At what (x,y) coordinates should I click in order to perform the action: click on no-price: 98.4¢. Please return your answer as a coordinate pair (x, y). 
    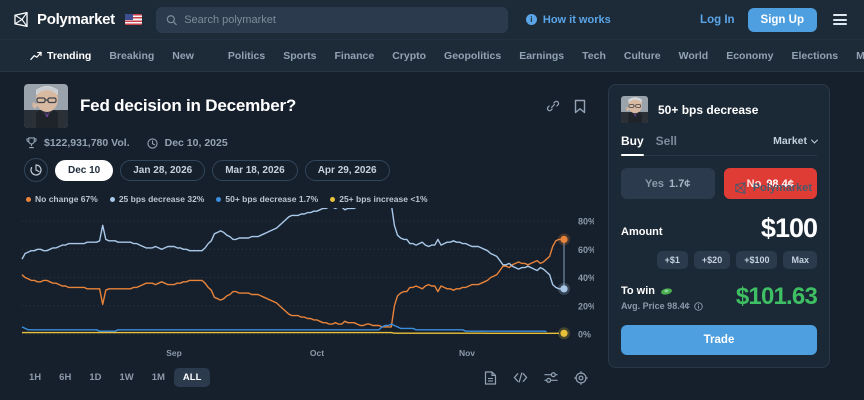
    Looking at the image, I should click on (780, 183).